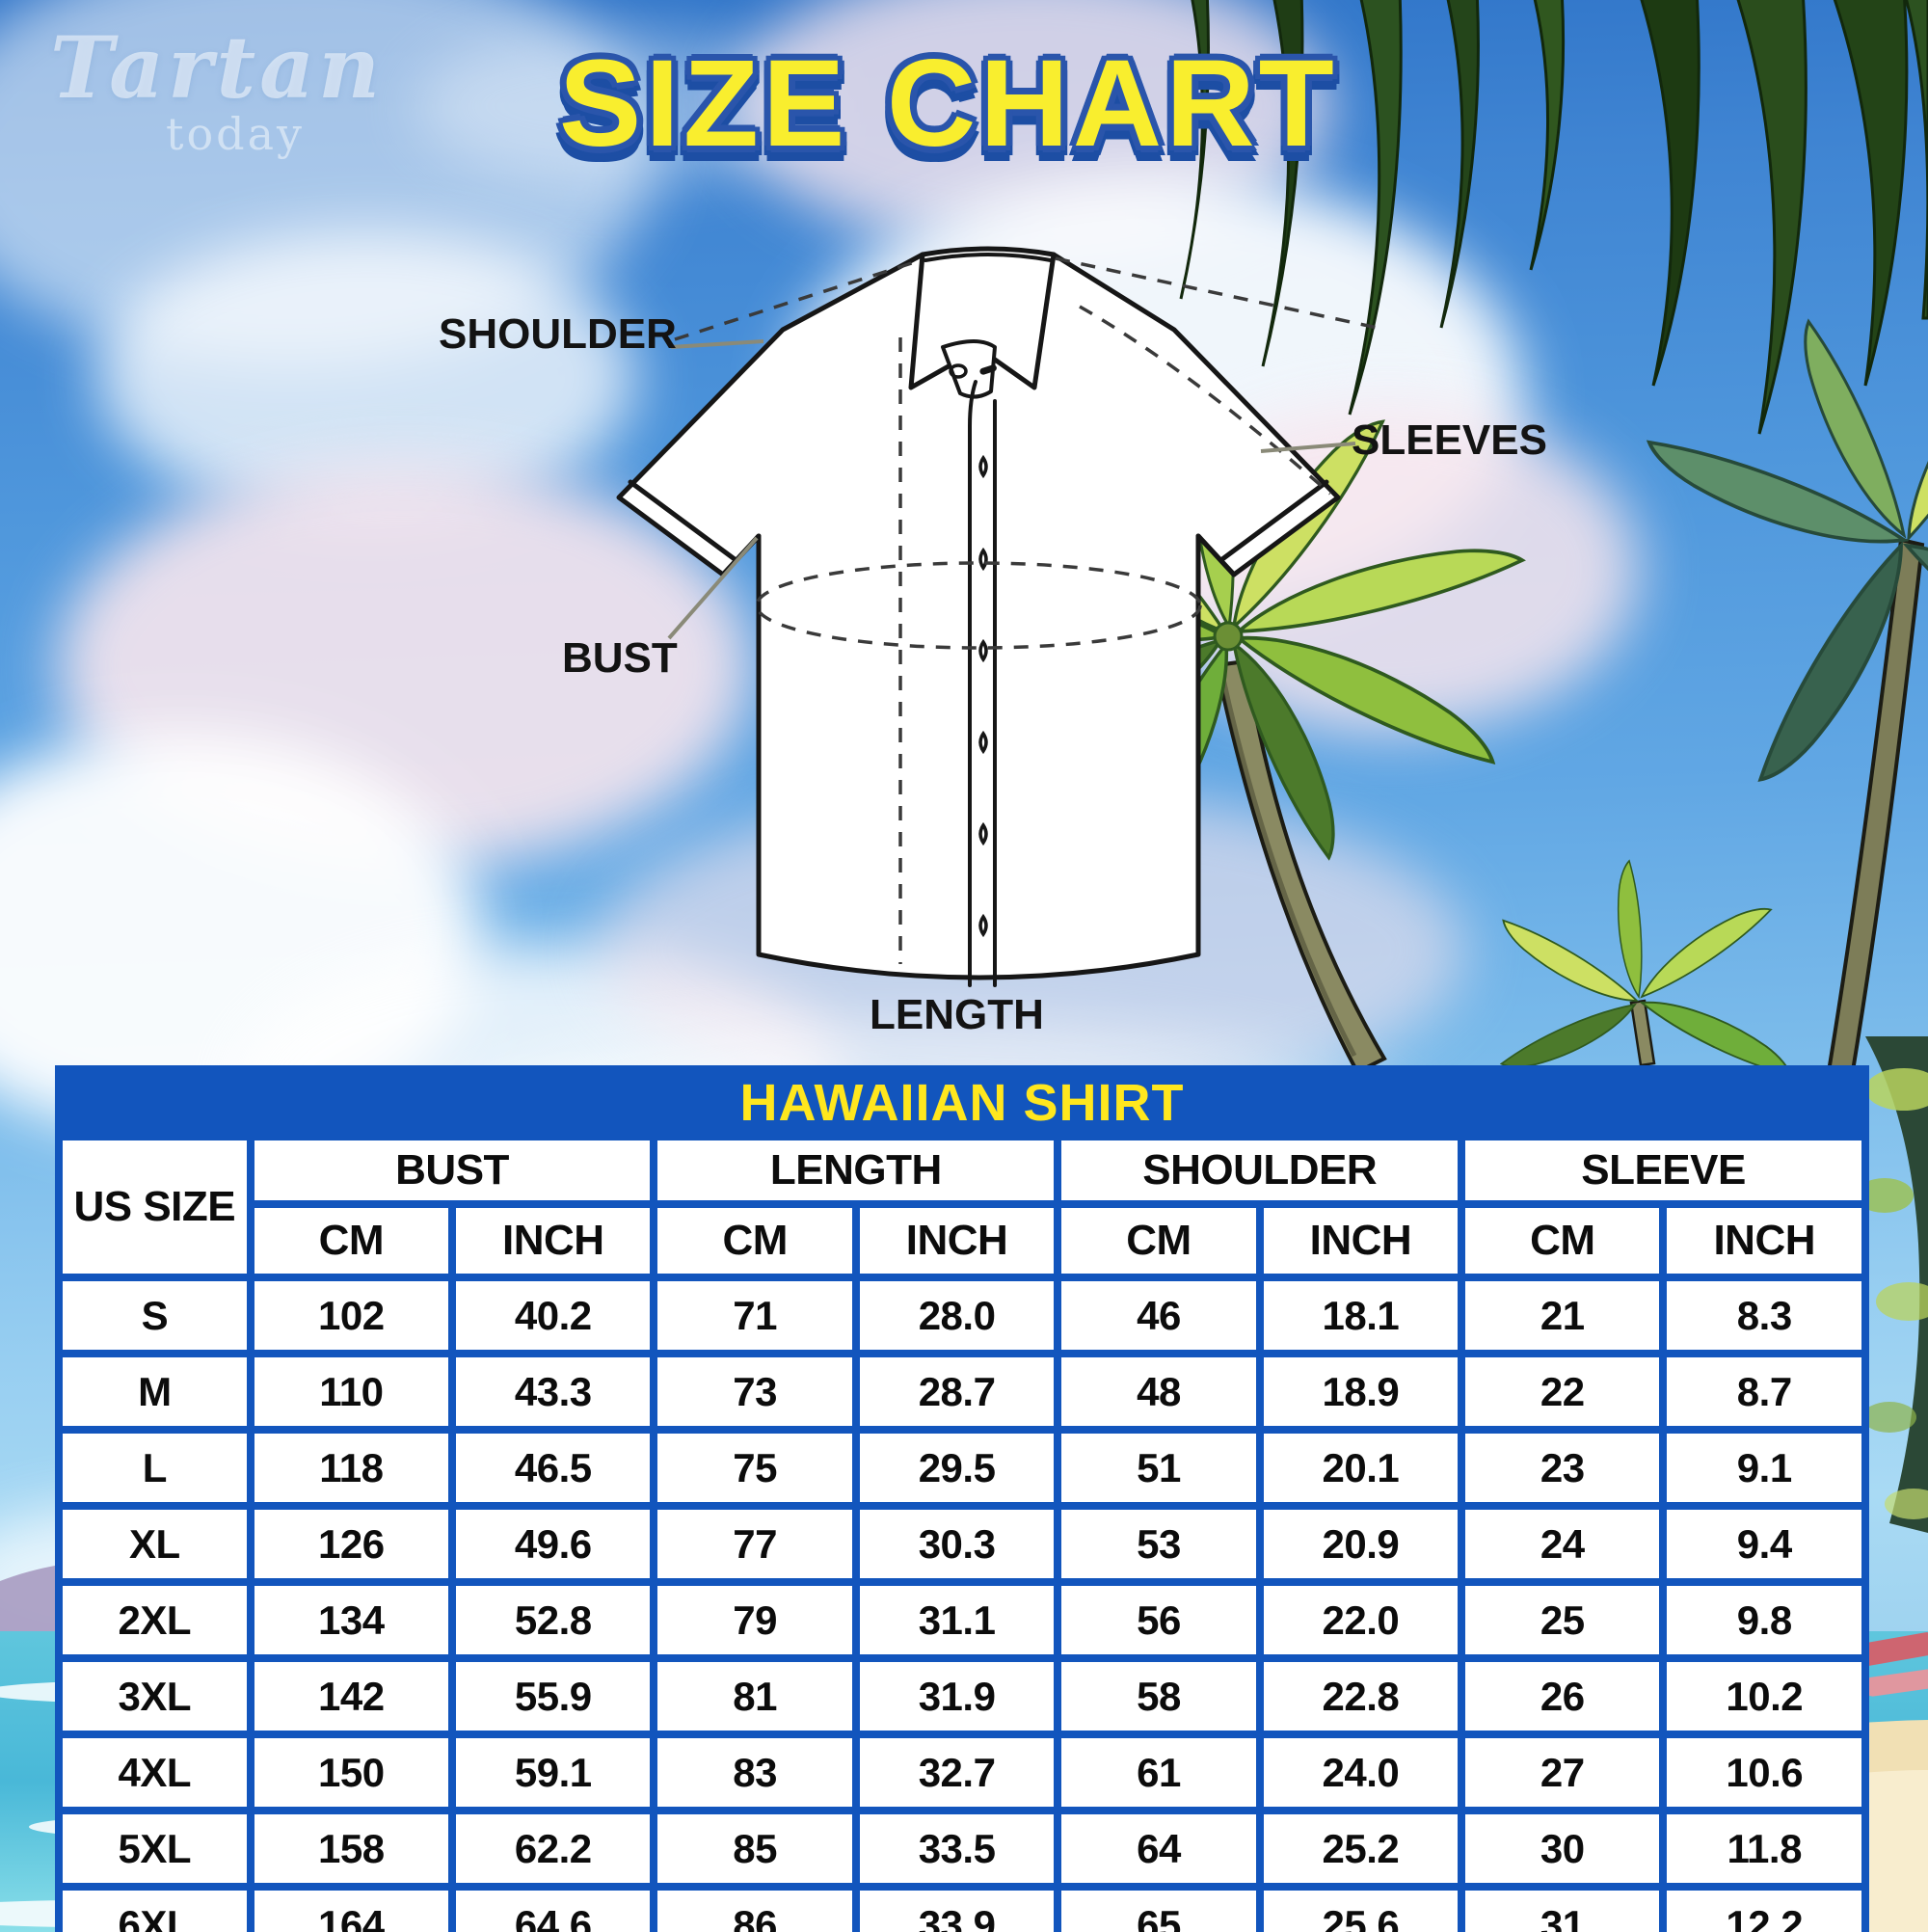 The image size is (1928, 1932). What do you see at coordinates (1360, 1696) in the screenshot?
I see `value-cell: 22.8` at bounding box center [1360, 1696].